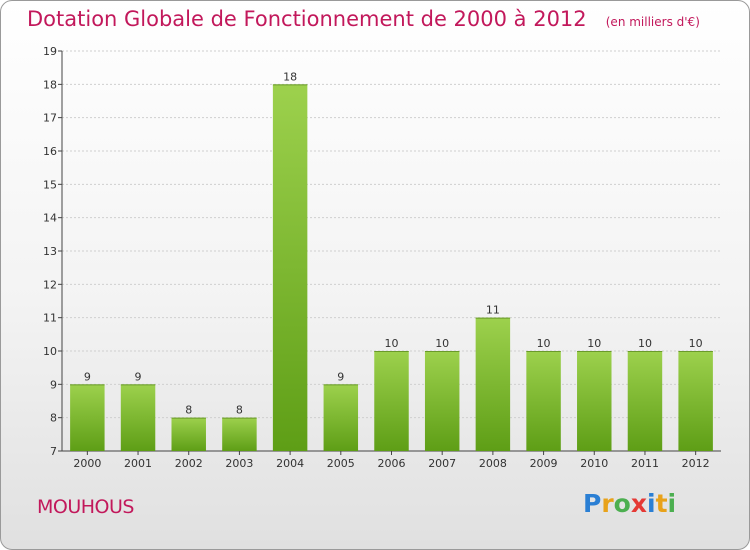 Image resolution: width=750 pixels, height=550 pixels. I want to click on y-tick-label: 18, so click(50, 84).